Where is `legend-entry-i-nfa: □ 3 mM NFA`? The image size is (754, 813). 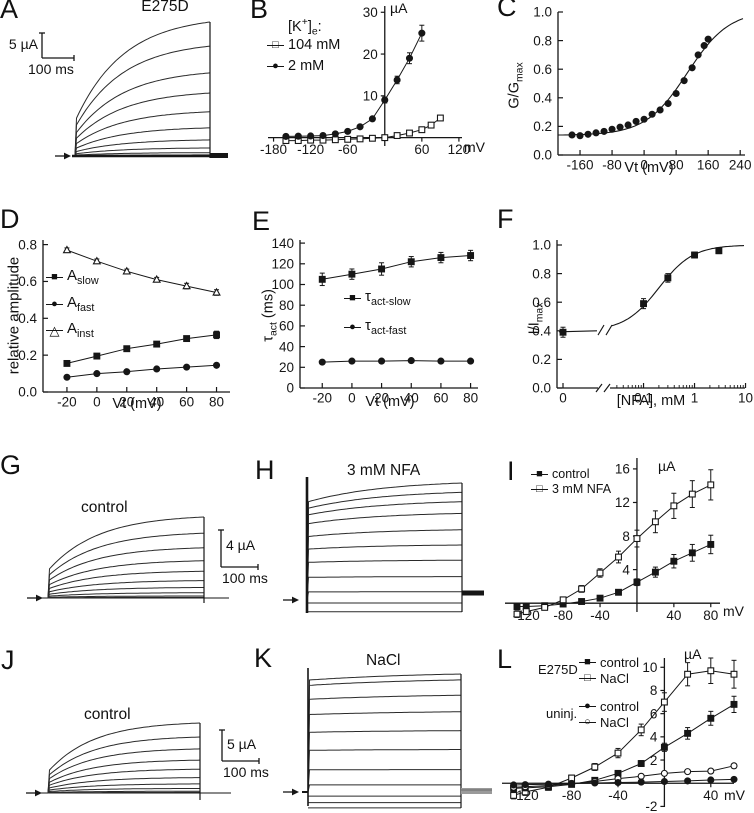 legend-entry-i-nfa: □ 3 mM NFA is located at coordinates (571, 489).